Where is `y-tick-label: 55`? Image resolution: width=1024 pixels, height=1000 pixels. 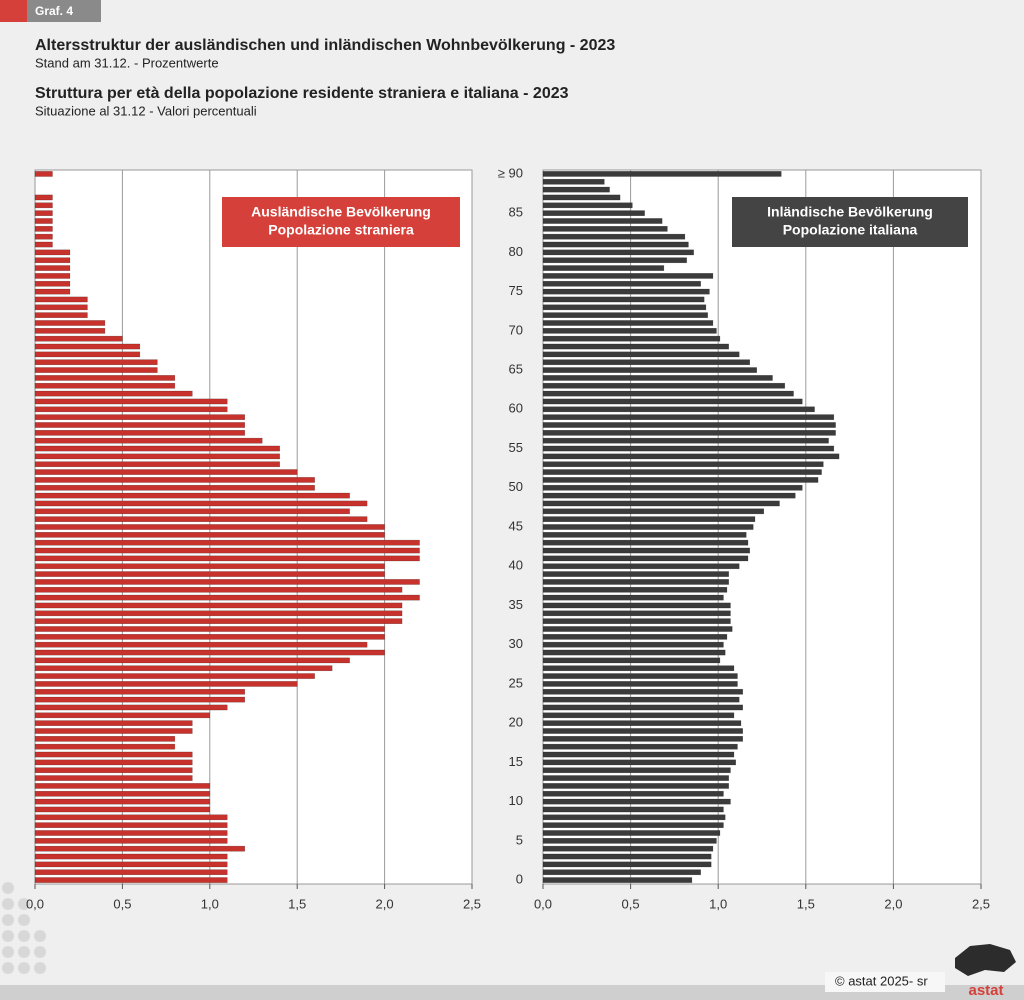
y-tick-label: 55 is located at coordinates (516, 447).